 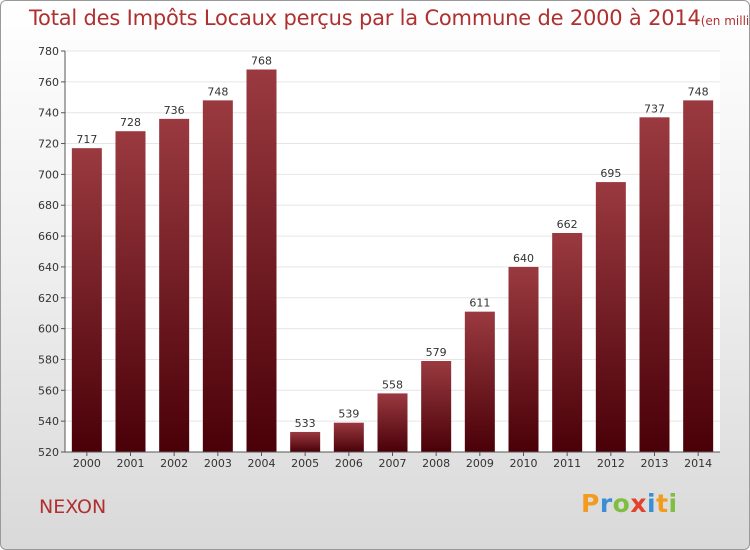 I want to click on bar-value-label: 736, so click(x=174, y=110).